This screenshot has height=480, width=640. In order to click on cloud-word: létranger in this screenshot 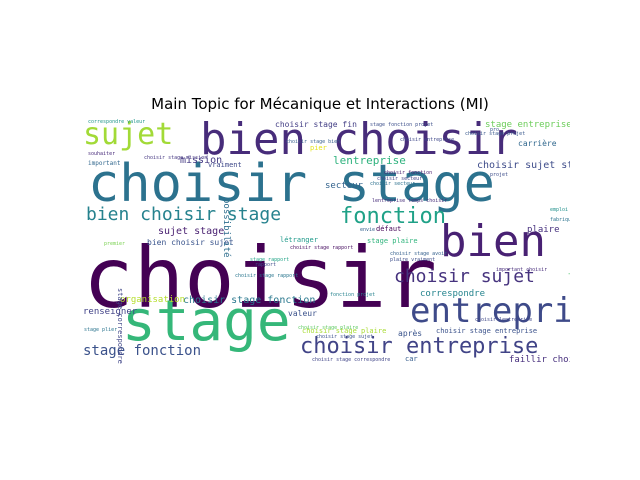, I will do `click(299, 240)`.